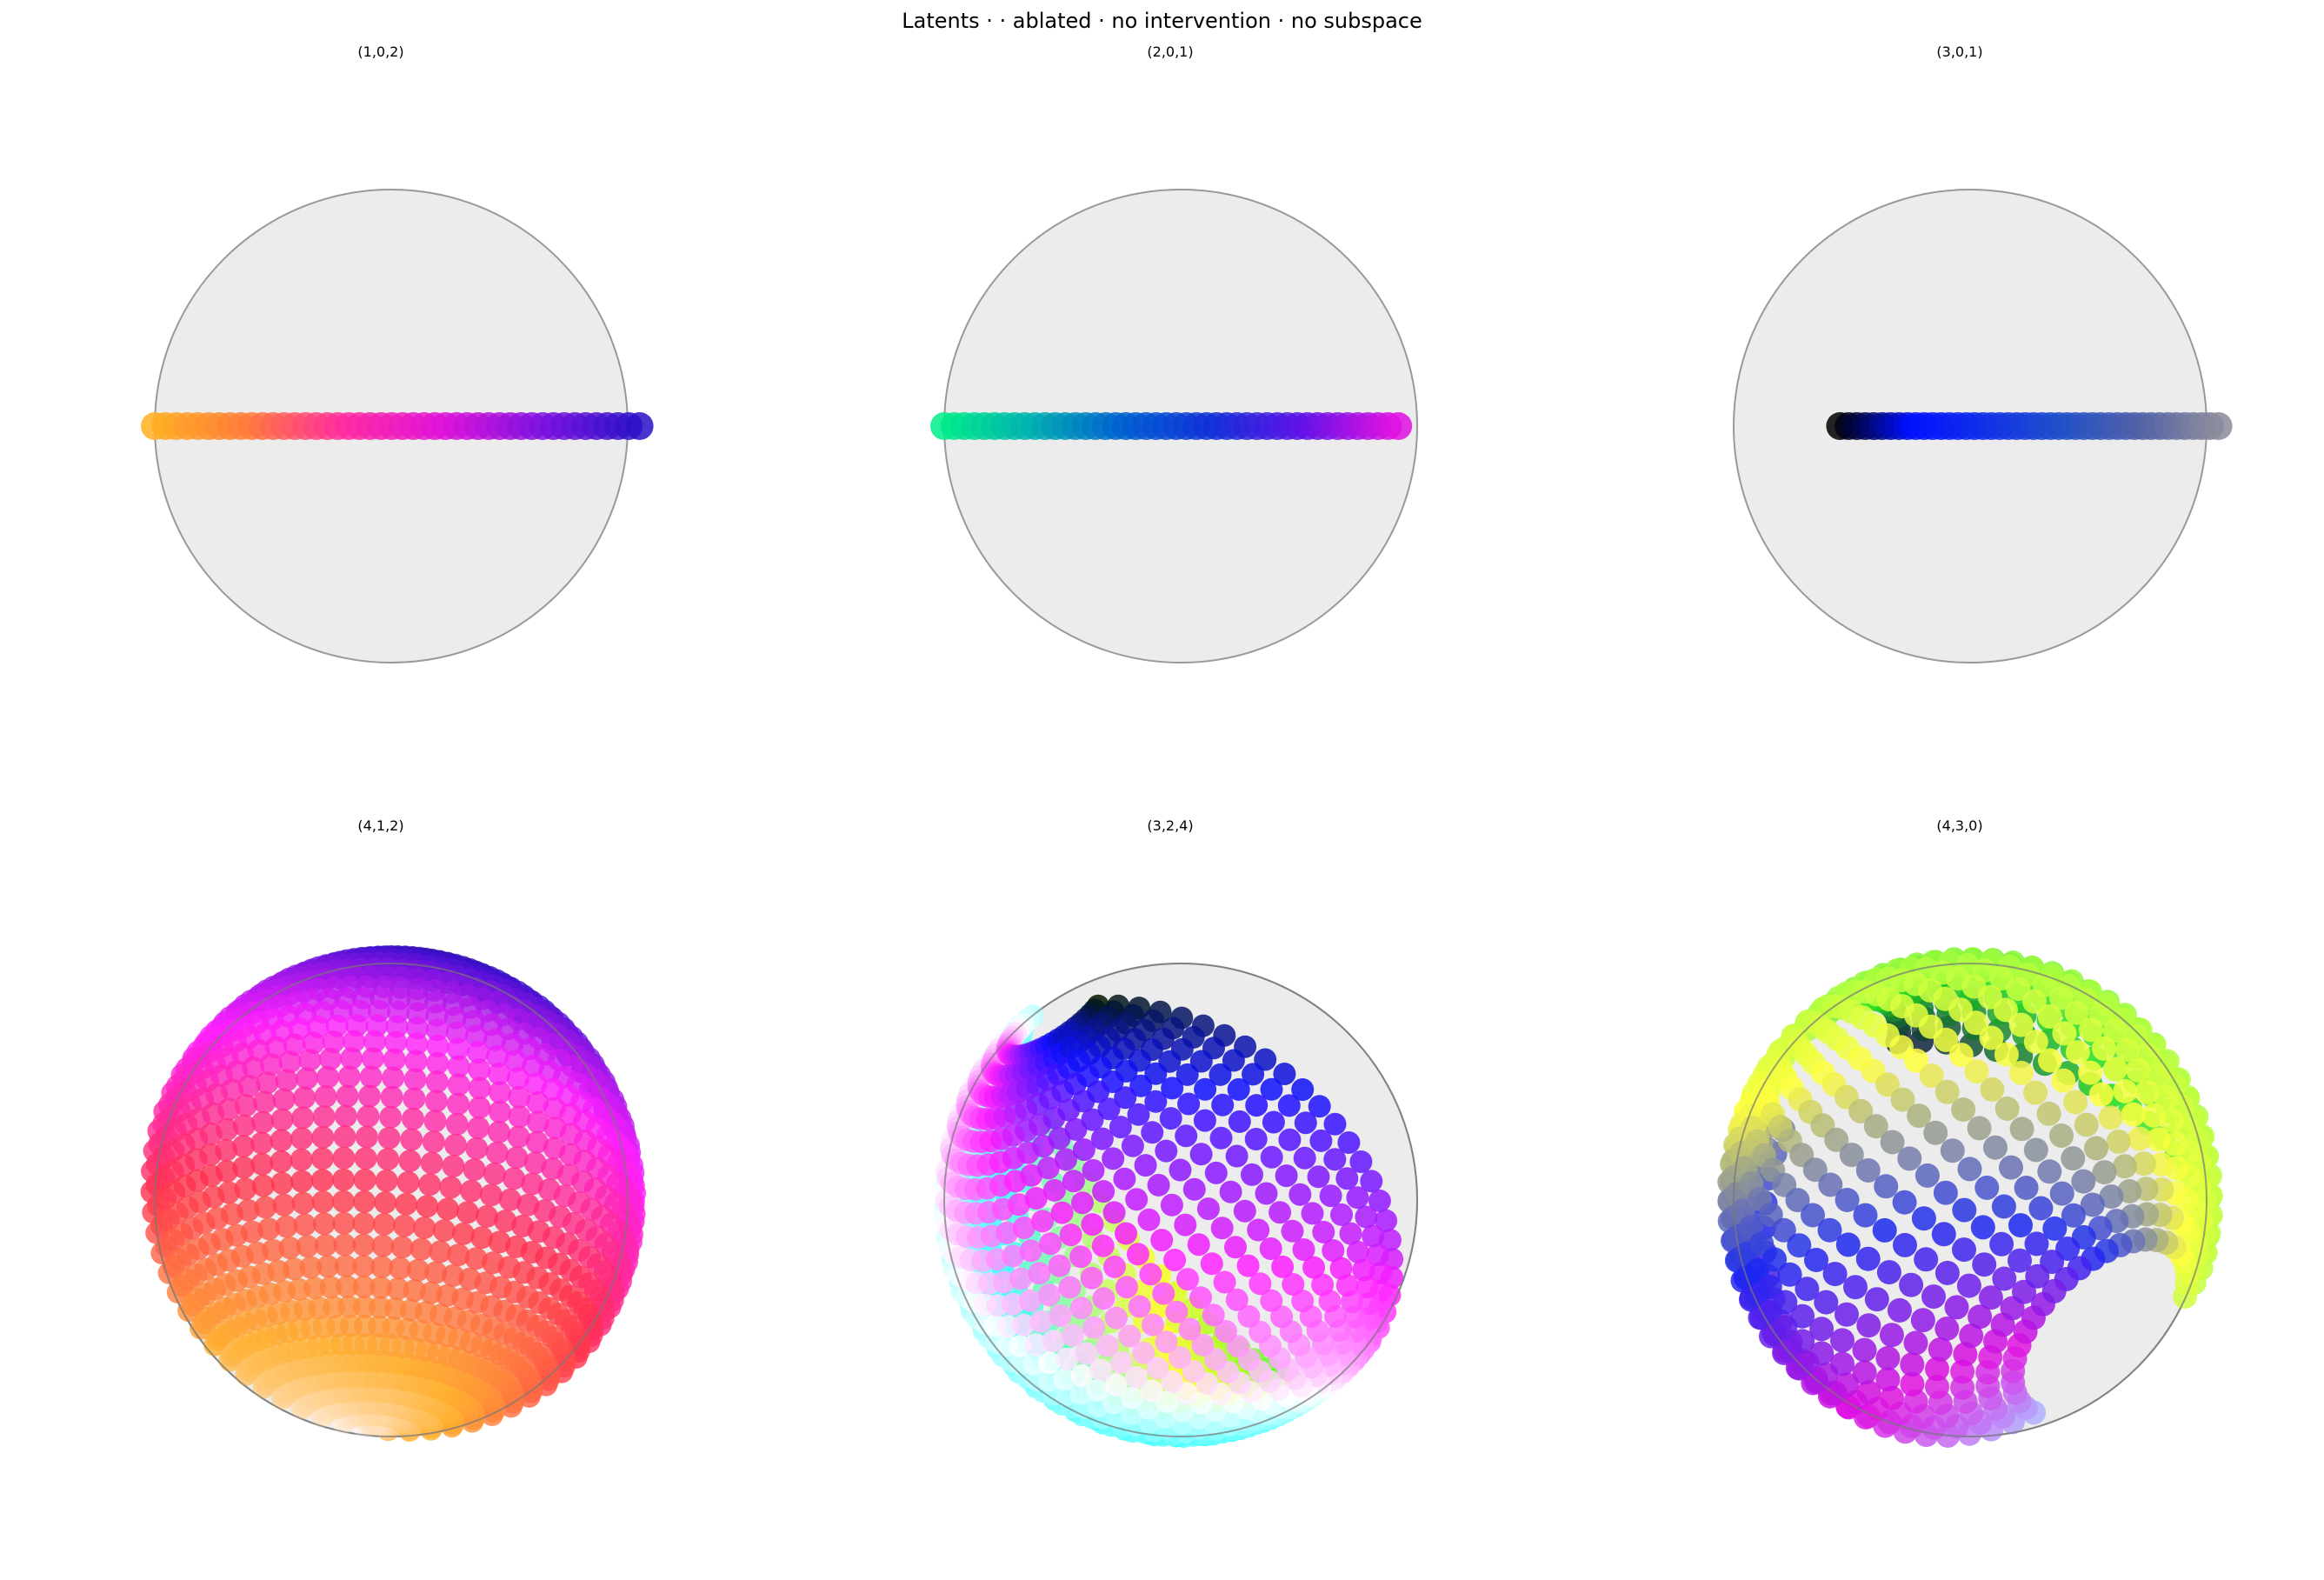 The image size is (2324, 1580). Describe the element at coordinates (397, 426) in the screenshot. I see `point-series` at that location.